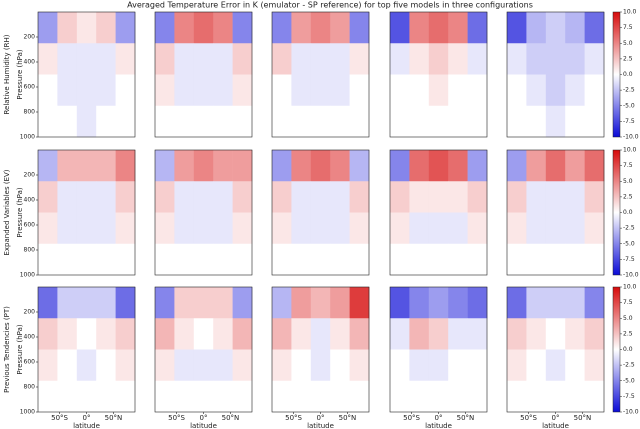 The height and width of the screenshot is (429, 640). I want to click on colorbar-tick-label: -10.0, so click(631, 275).